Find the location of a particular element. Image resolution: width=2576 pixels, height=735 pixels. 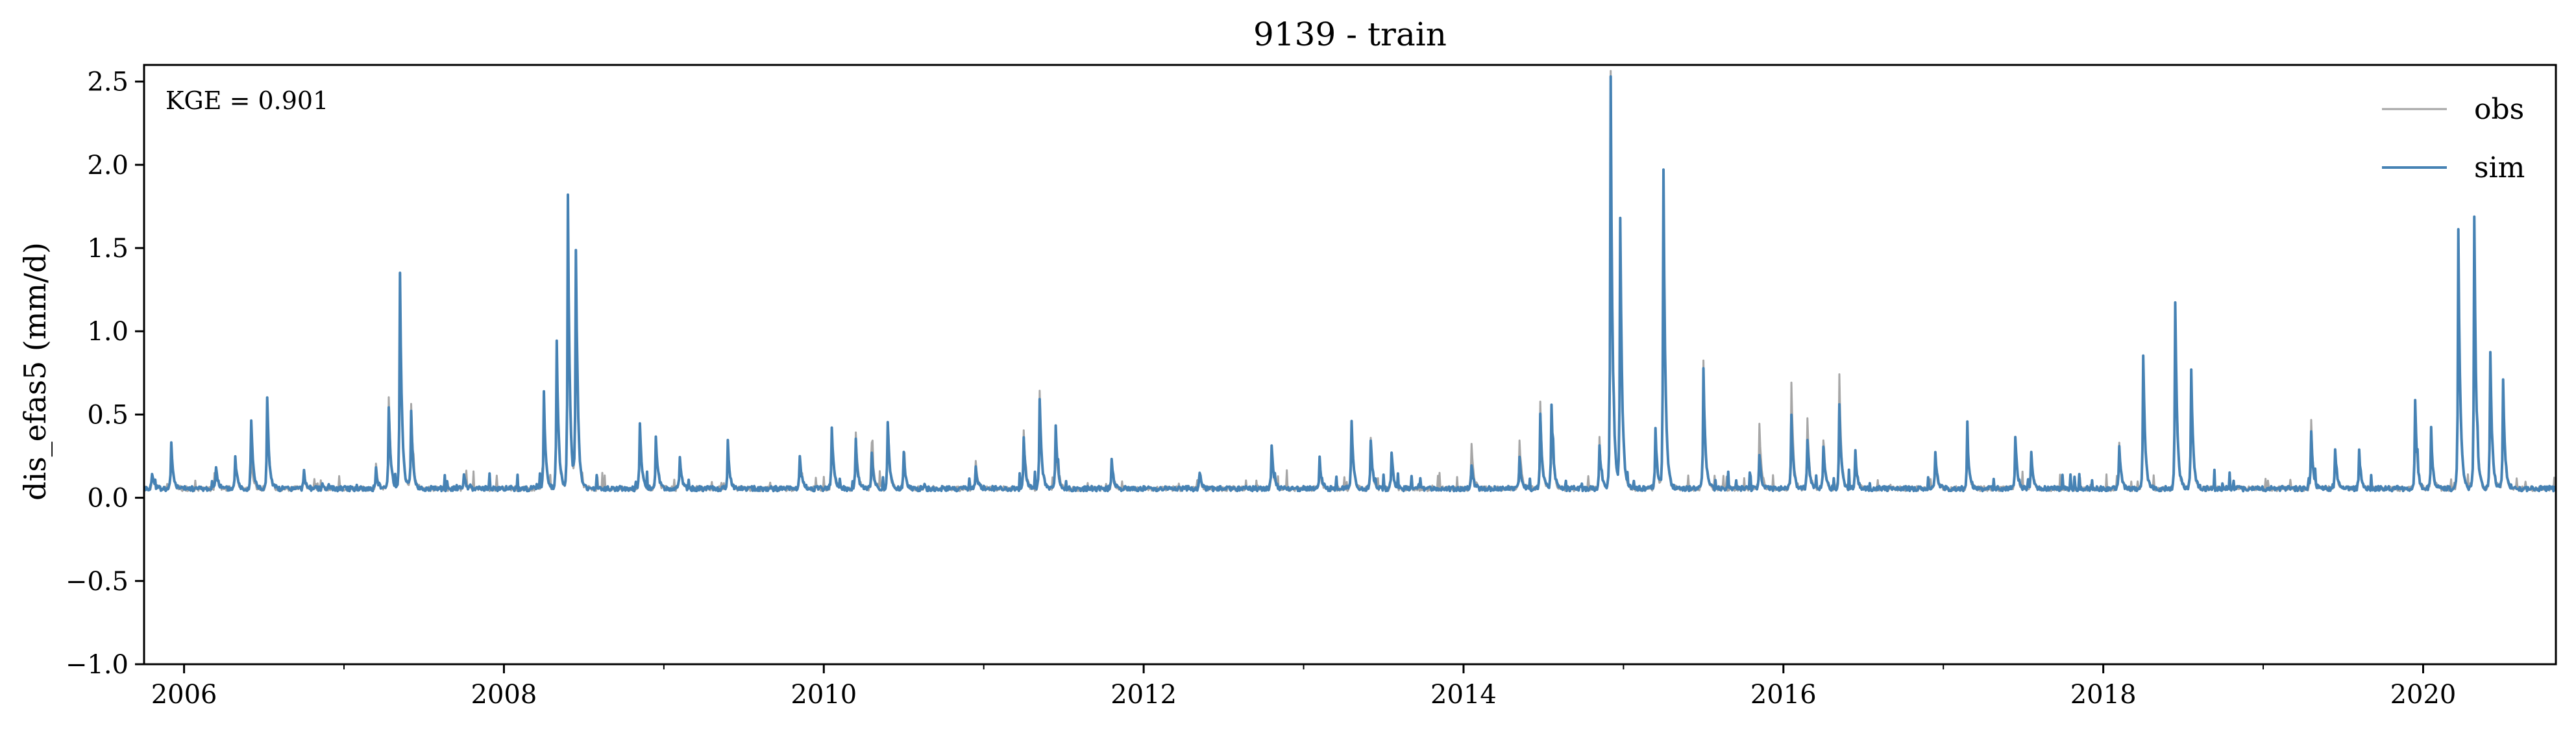

chart-title: 9139 - train is located at coordinates (1350, 34).